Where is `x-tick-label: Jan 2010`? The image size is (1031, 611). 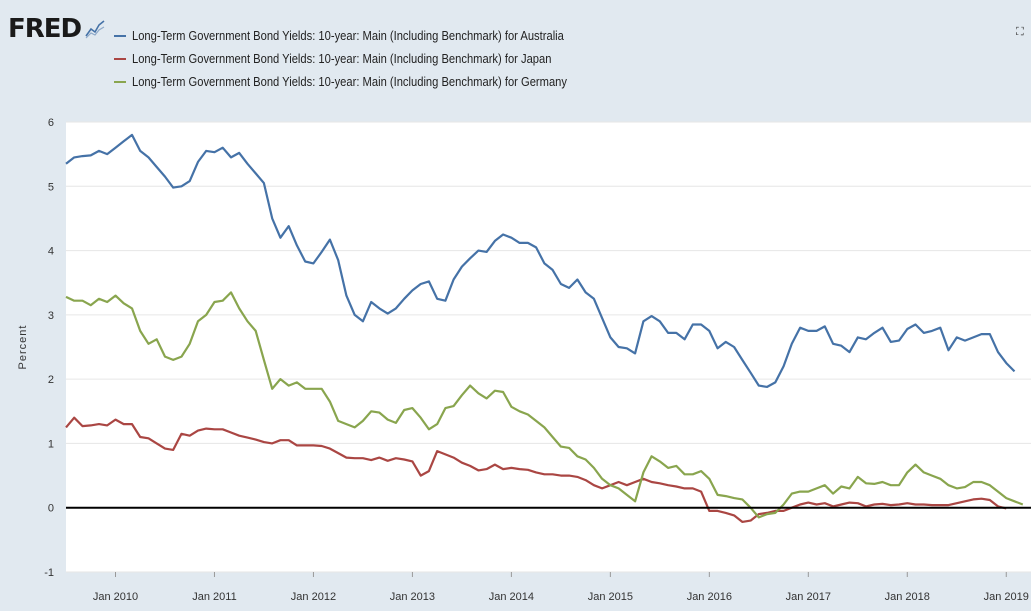 x-tick-label: Jan 2010 is located at coordinates (115, 597).